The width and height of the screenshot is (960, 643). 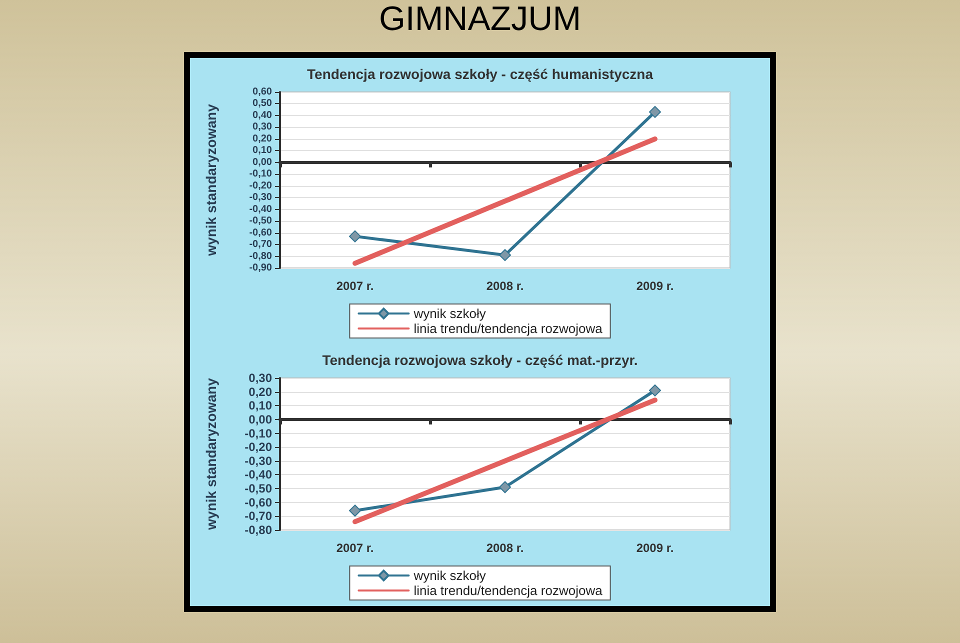 I want to click on y-tick-label: 0,40, so click(x=262, y=115).